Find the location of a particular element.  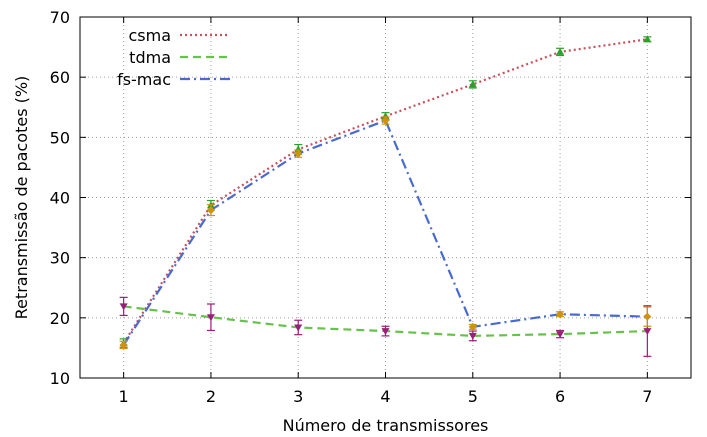

series-tdma is located at coordinates (385, 326).